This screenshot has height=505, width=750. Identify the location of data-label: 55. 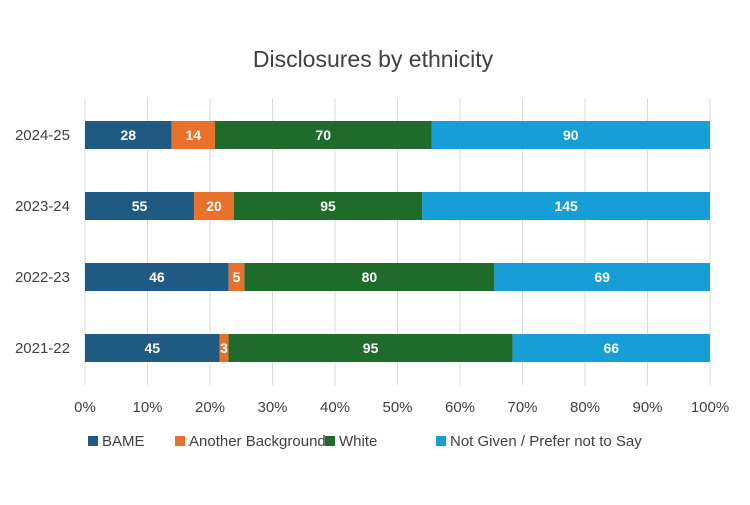
(140, 206).